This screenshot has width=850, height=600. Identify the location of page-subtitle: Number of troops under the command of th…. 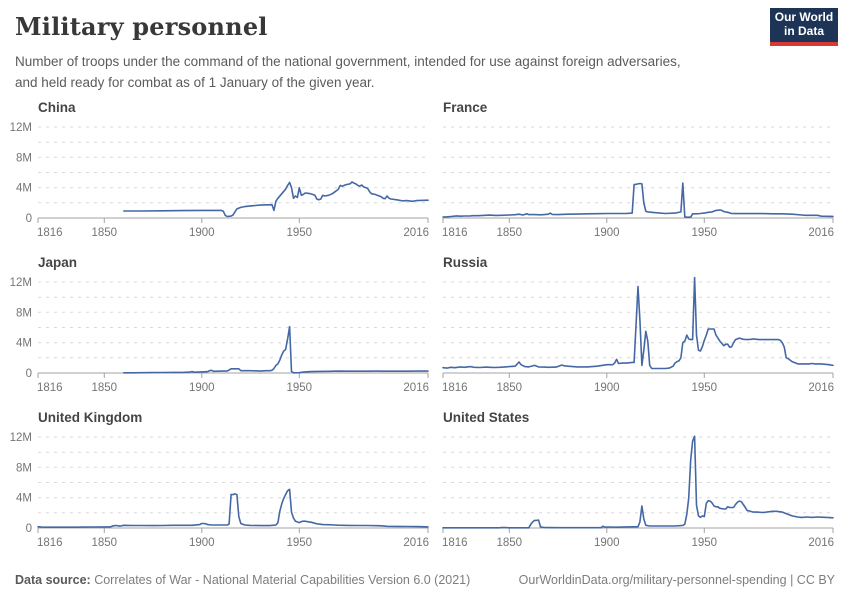
(348, 72).